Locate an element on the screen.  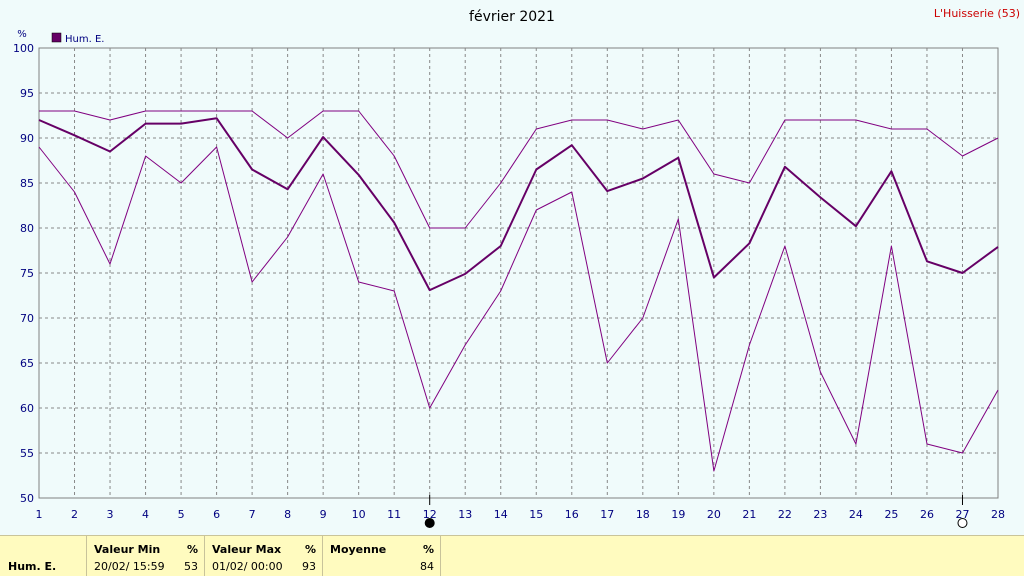
moon-markers is located at coordinates (696, 511).